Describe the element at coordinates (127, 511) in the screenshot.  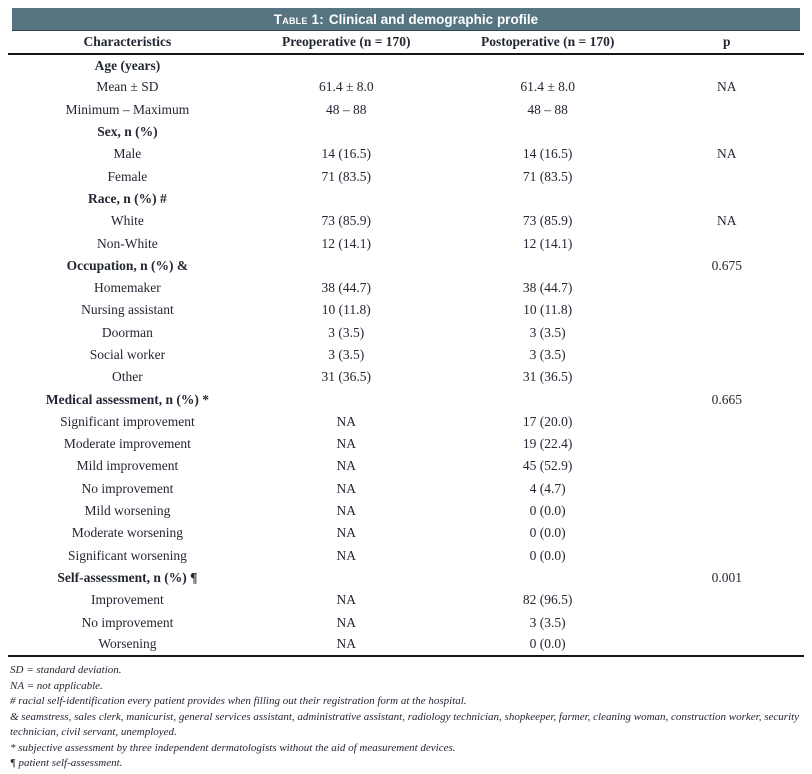
I see `row-label: Mild worsening` at that location.